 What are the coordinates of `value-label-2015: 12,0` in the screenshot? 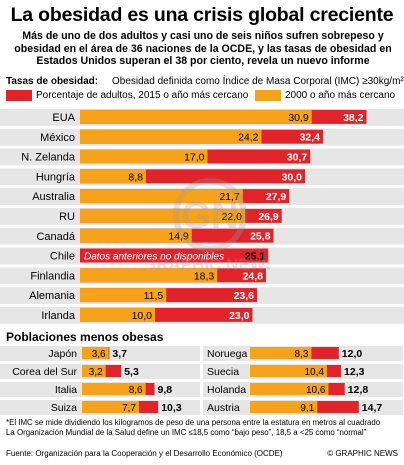 It's located at (352, 354).